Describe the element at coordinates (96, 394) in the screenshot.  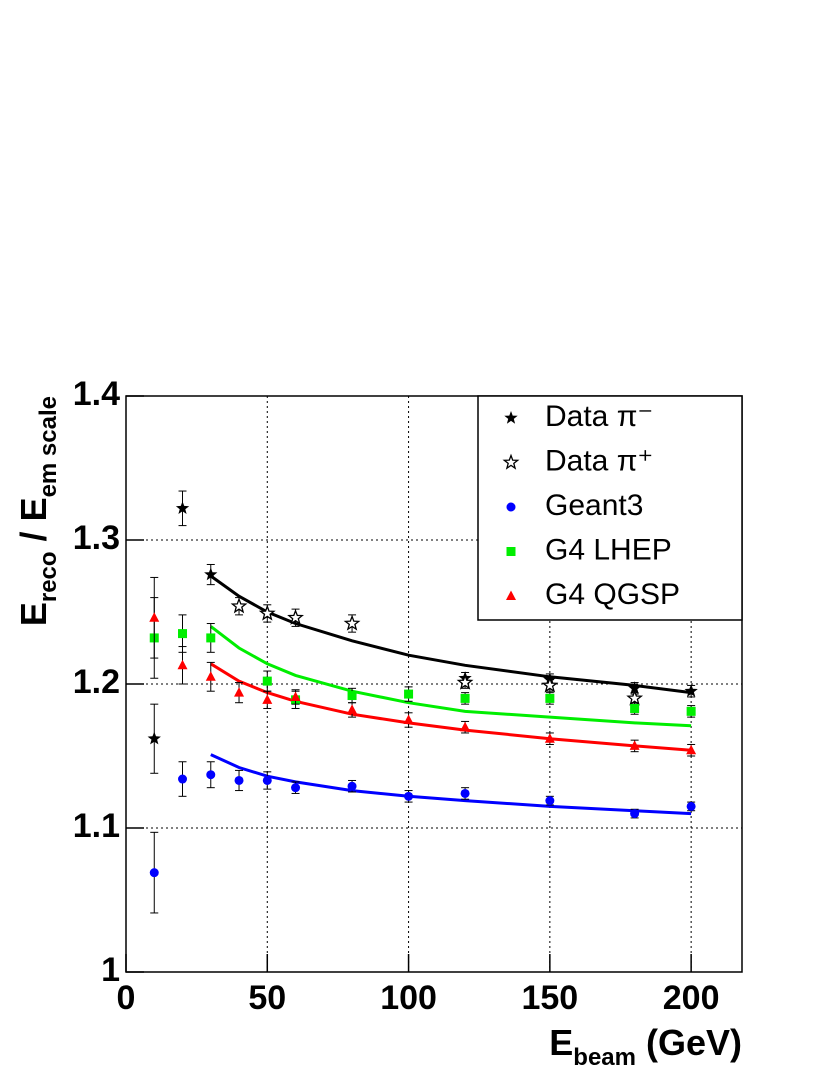
I see `y-tick-label: 1.4` at that location.